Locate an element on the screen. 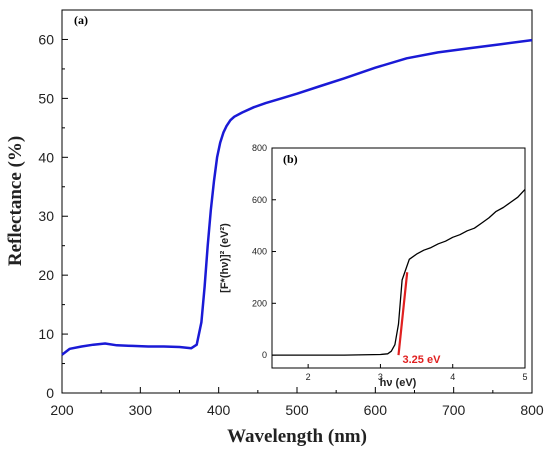  main-x-ticks: 200 300 400 500 600 700 800 is located at coordinates (297, 402).